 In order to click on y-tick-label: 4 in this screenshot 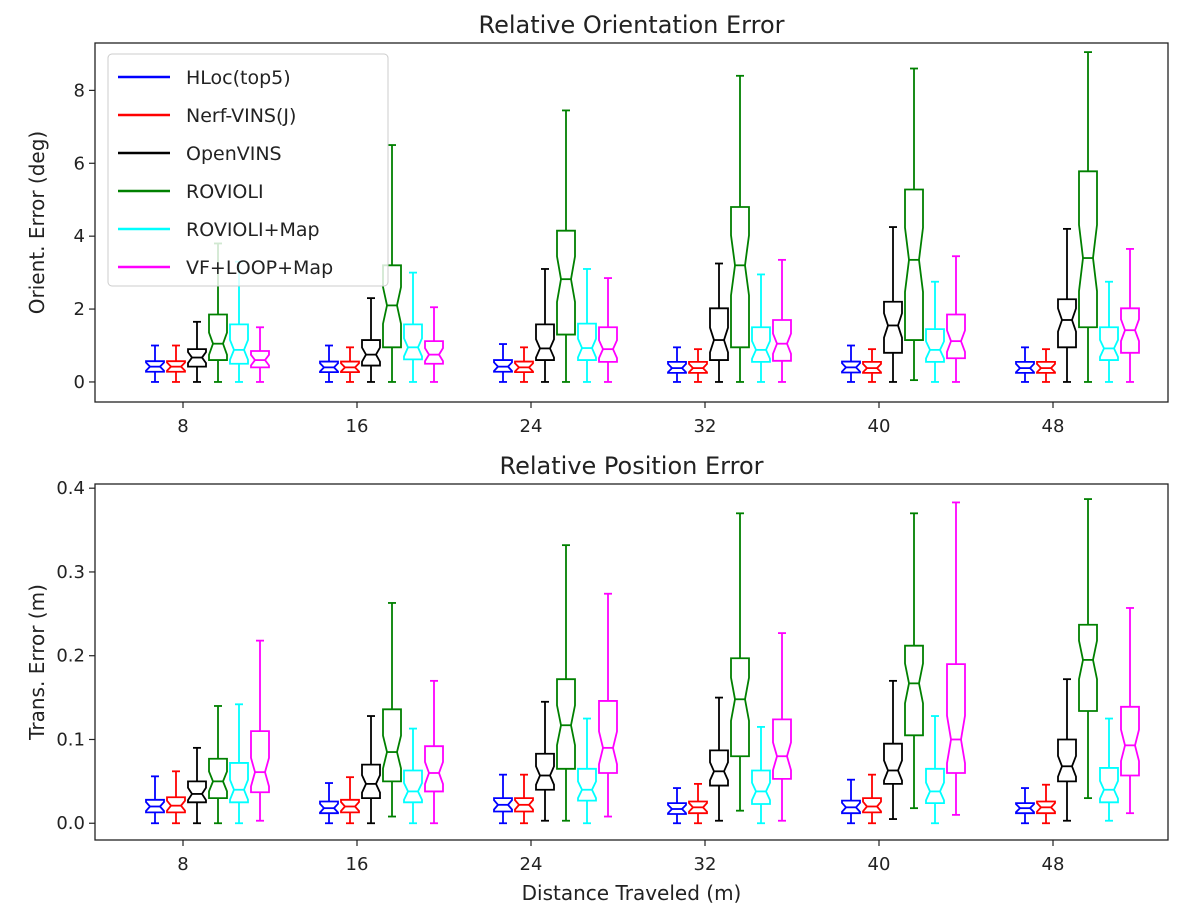, I will do `click(79, 236)`.